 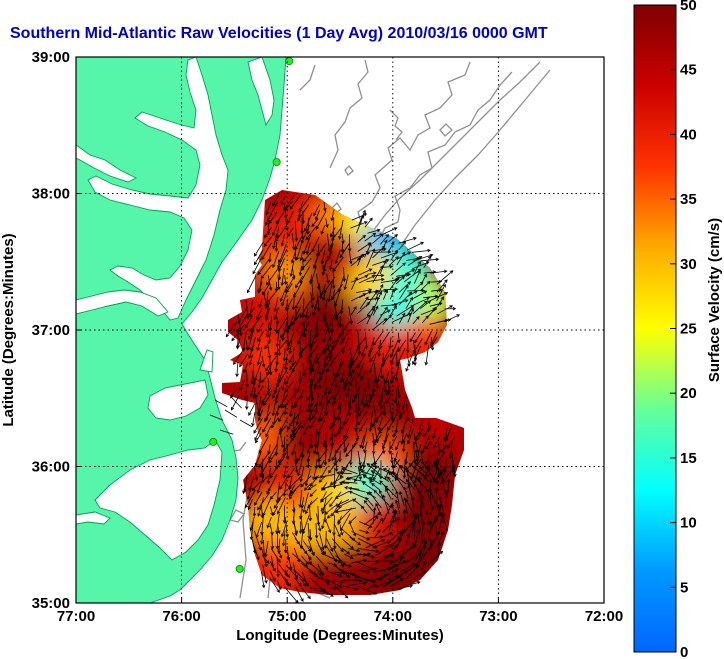 I want to click on x-tick-label: 73:00, so click(x=498, y=616).